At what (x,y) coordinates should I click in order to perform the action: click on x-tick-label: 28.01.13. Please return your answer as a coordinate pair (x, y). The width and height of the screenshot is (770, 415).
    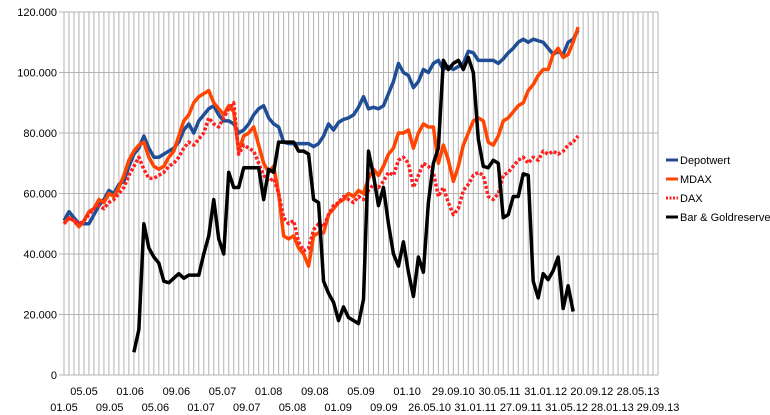
    Looking at the image, I should click on (612, 408).